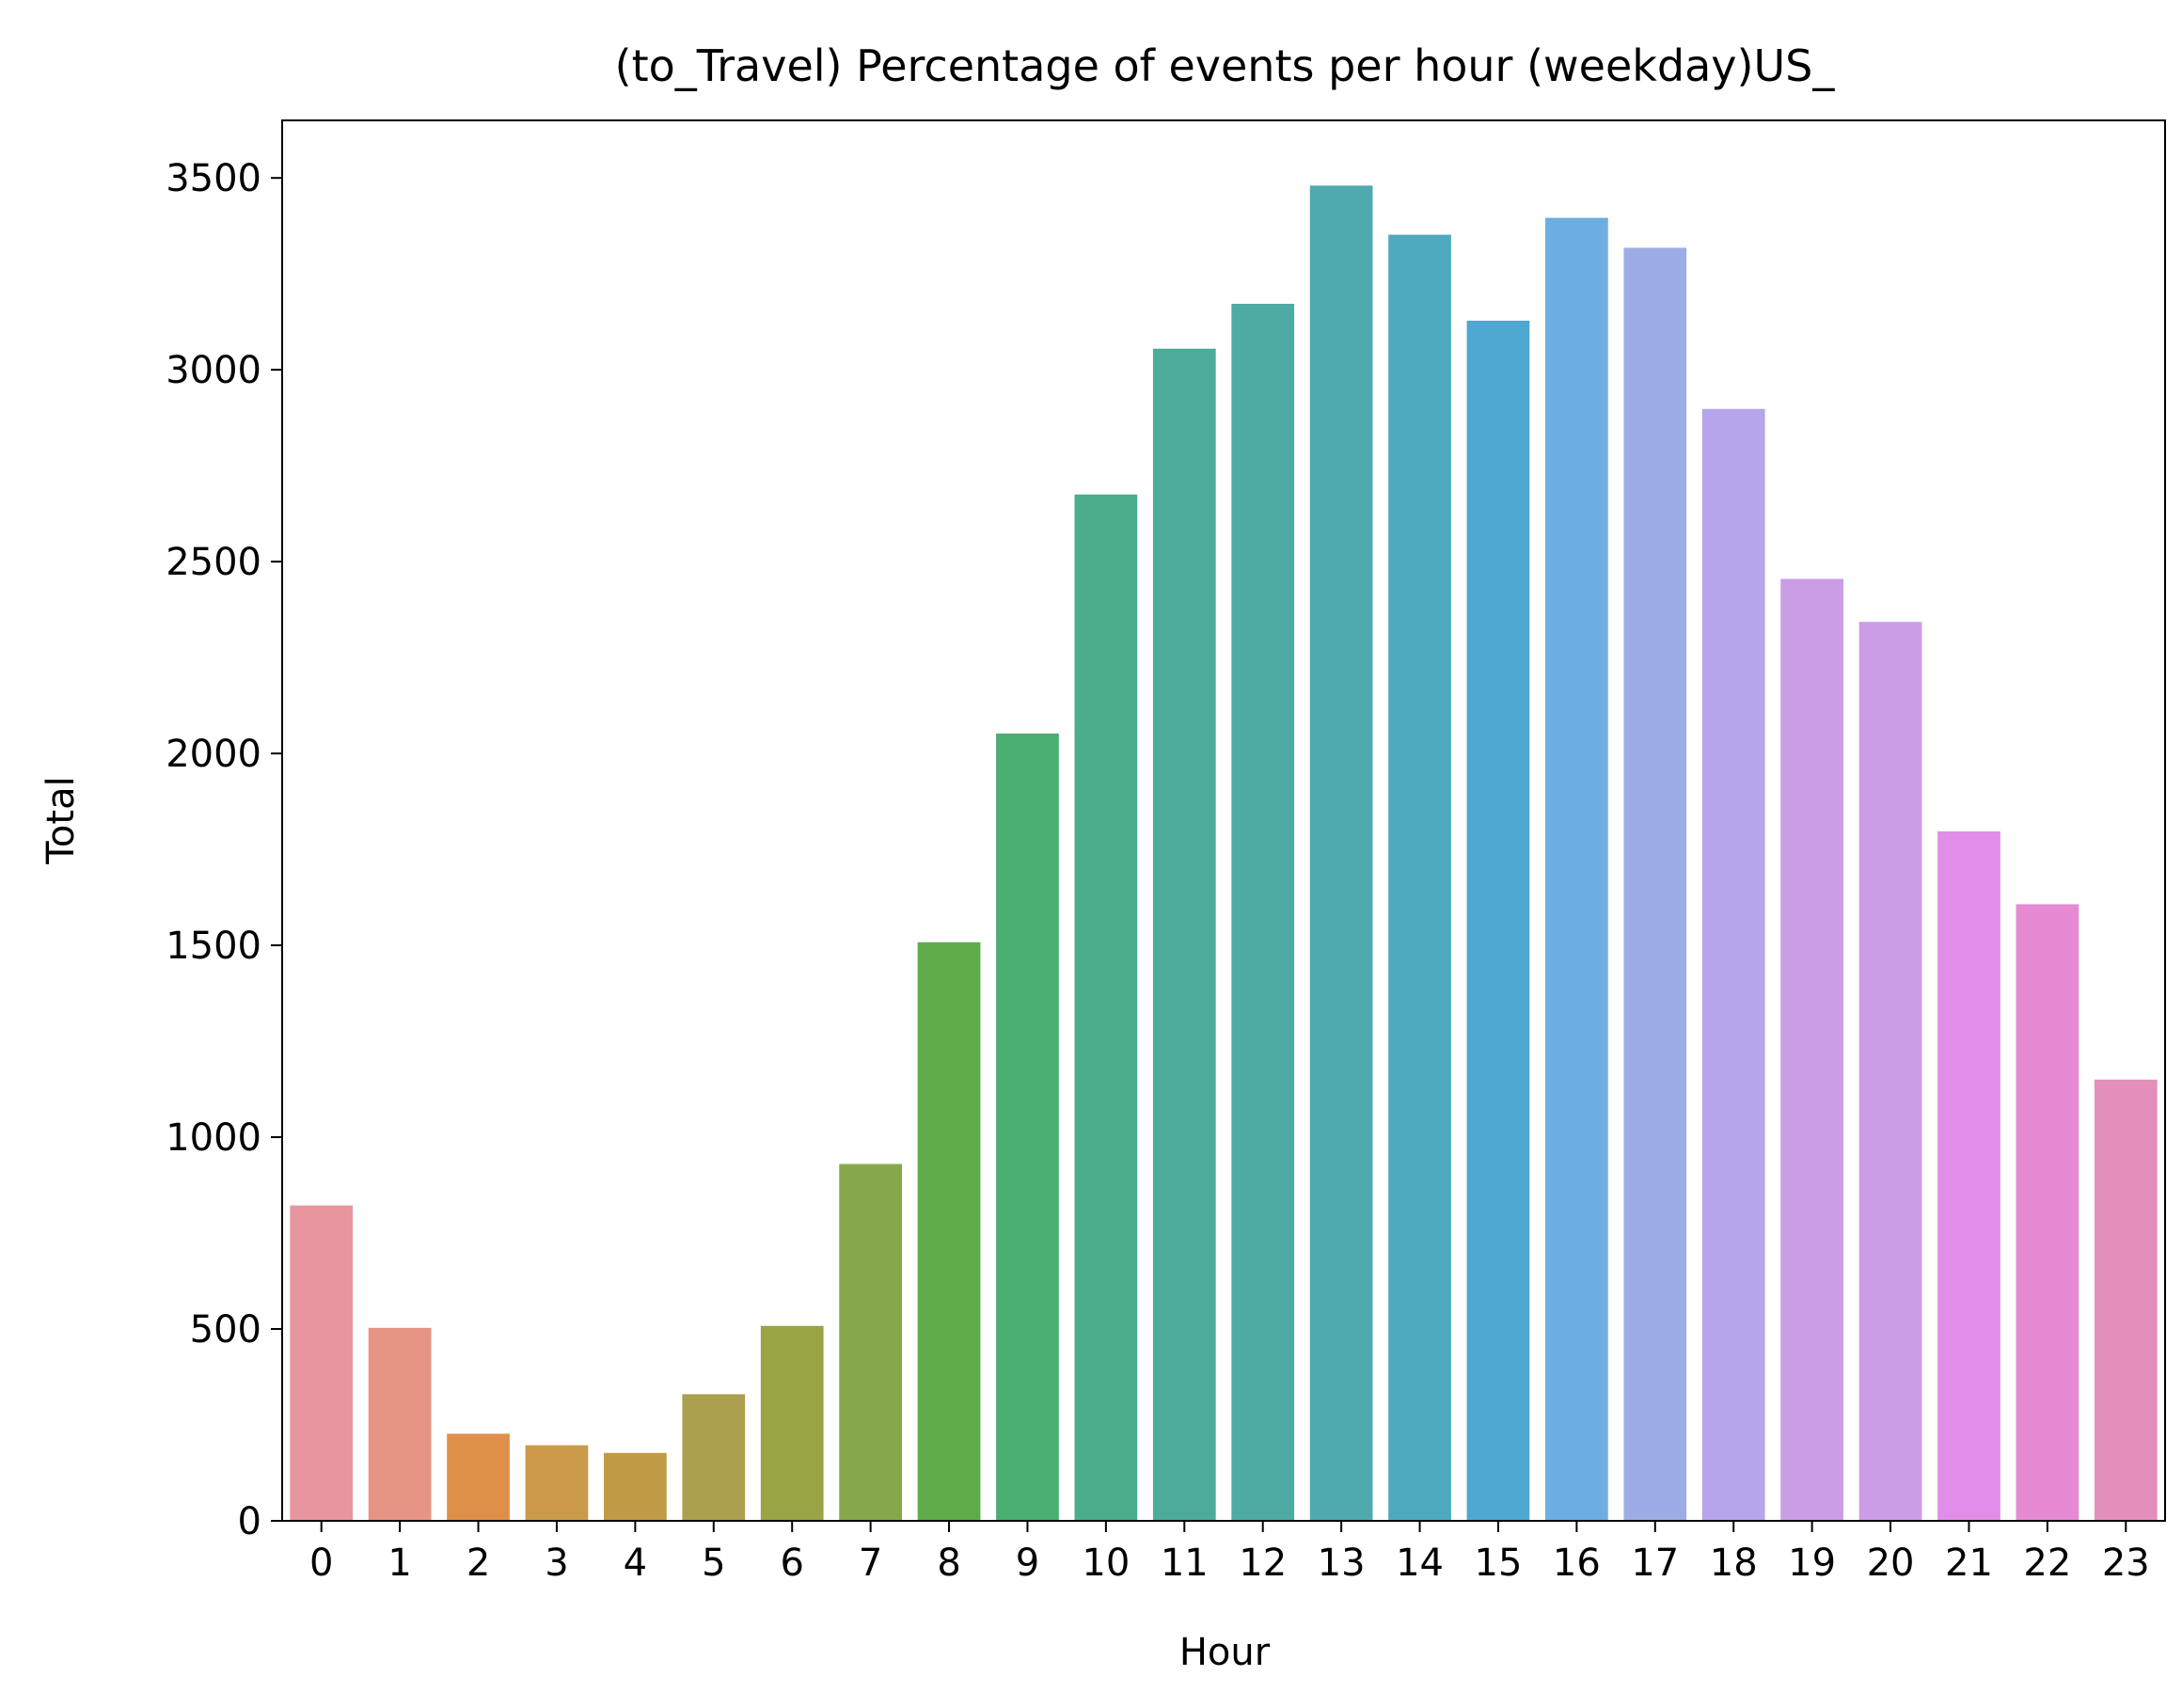  What do you see at coordinates (213, 1138) in the screenshot?
I see `y-tick-label: 1000` at bounding box center [213, 1138].